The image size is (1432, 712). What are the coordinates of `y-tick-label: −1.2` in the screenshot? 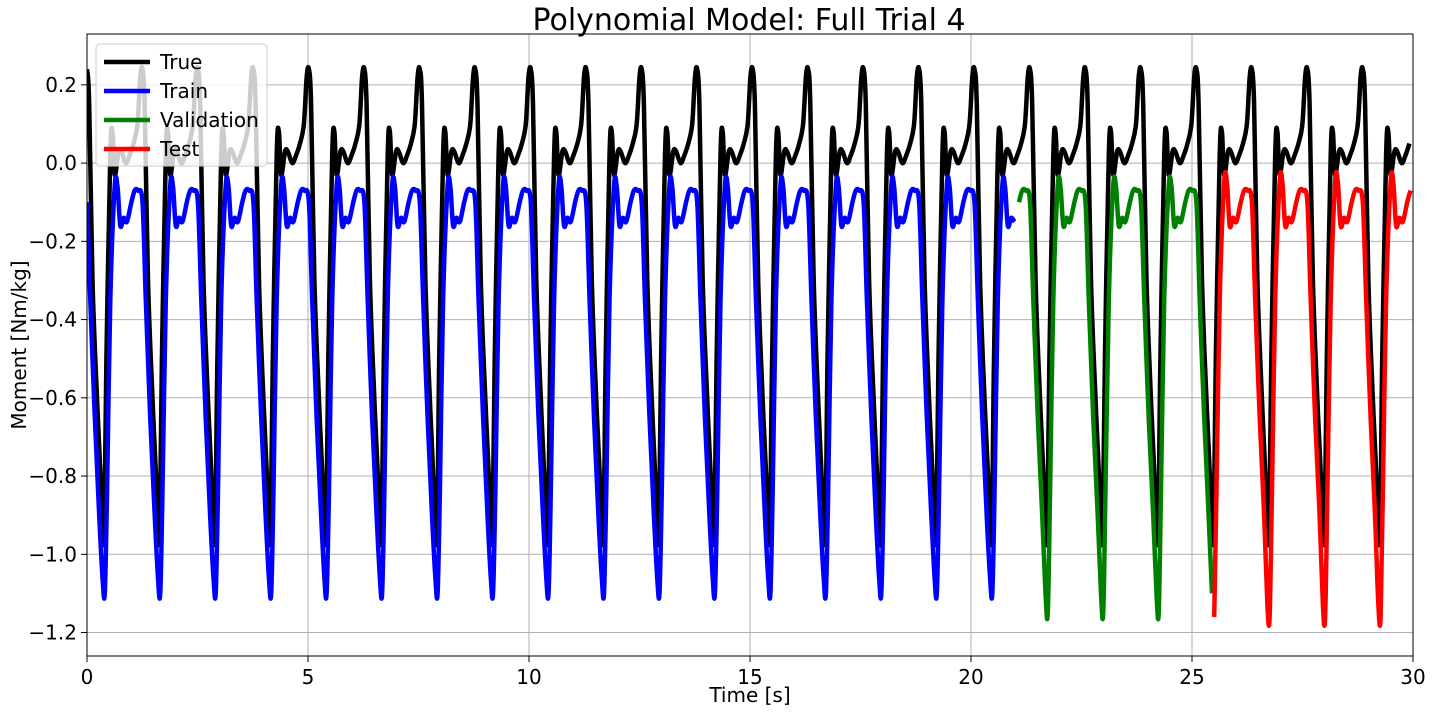 It's located at (52, 633).